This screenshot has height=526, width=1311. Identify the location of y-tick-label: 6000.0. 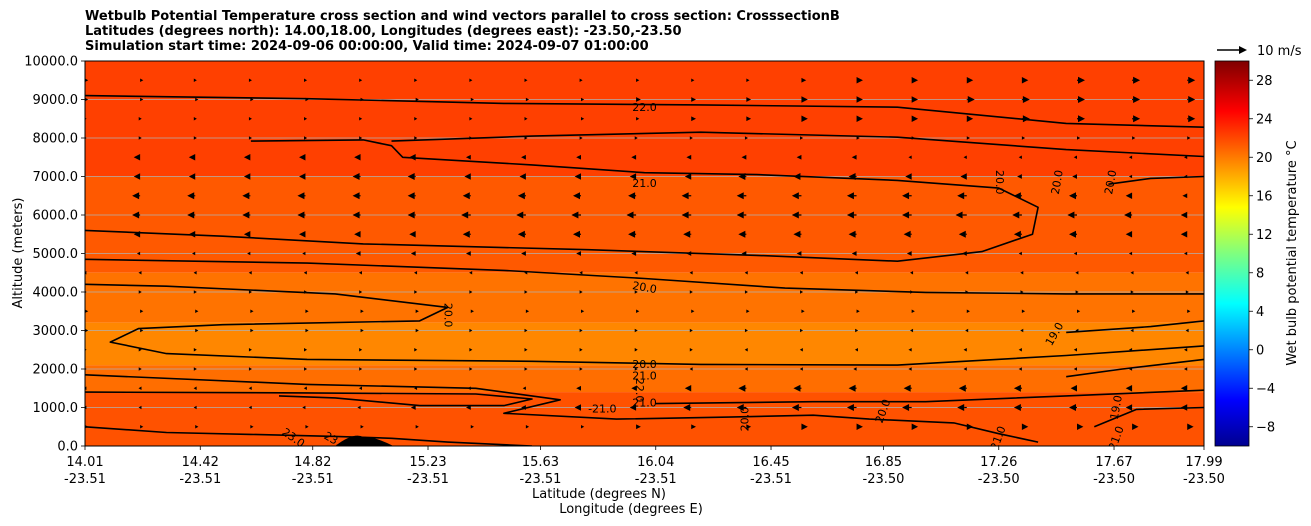
(56, 216).